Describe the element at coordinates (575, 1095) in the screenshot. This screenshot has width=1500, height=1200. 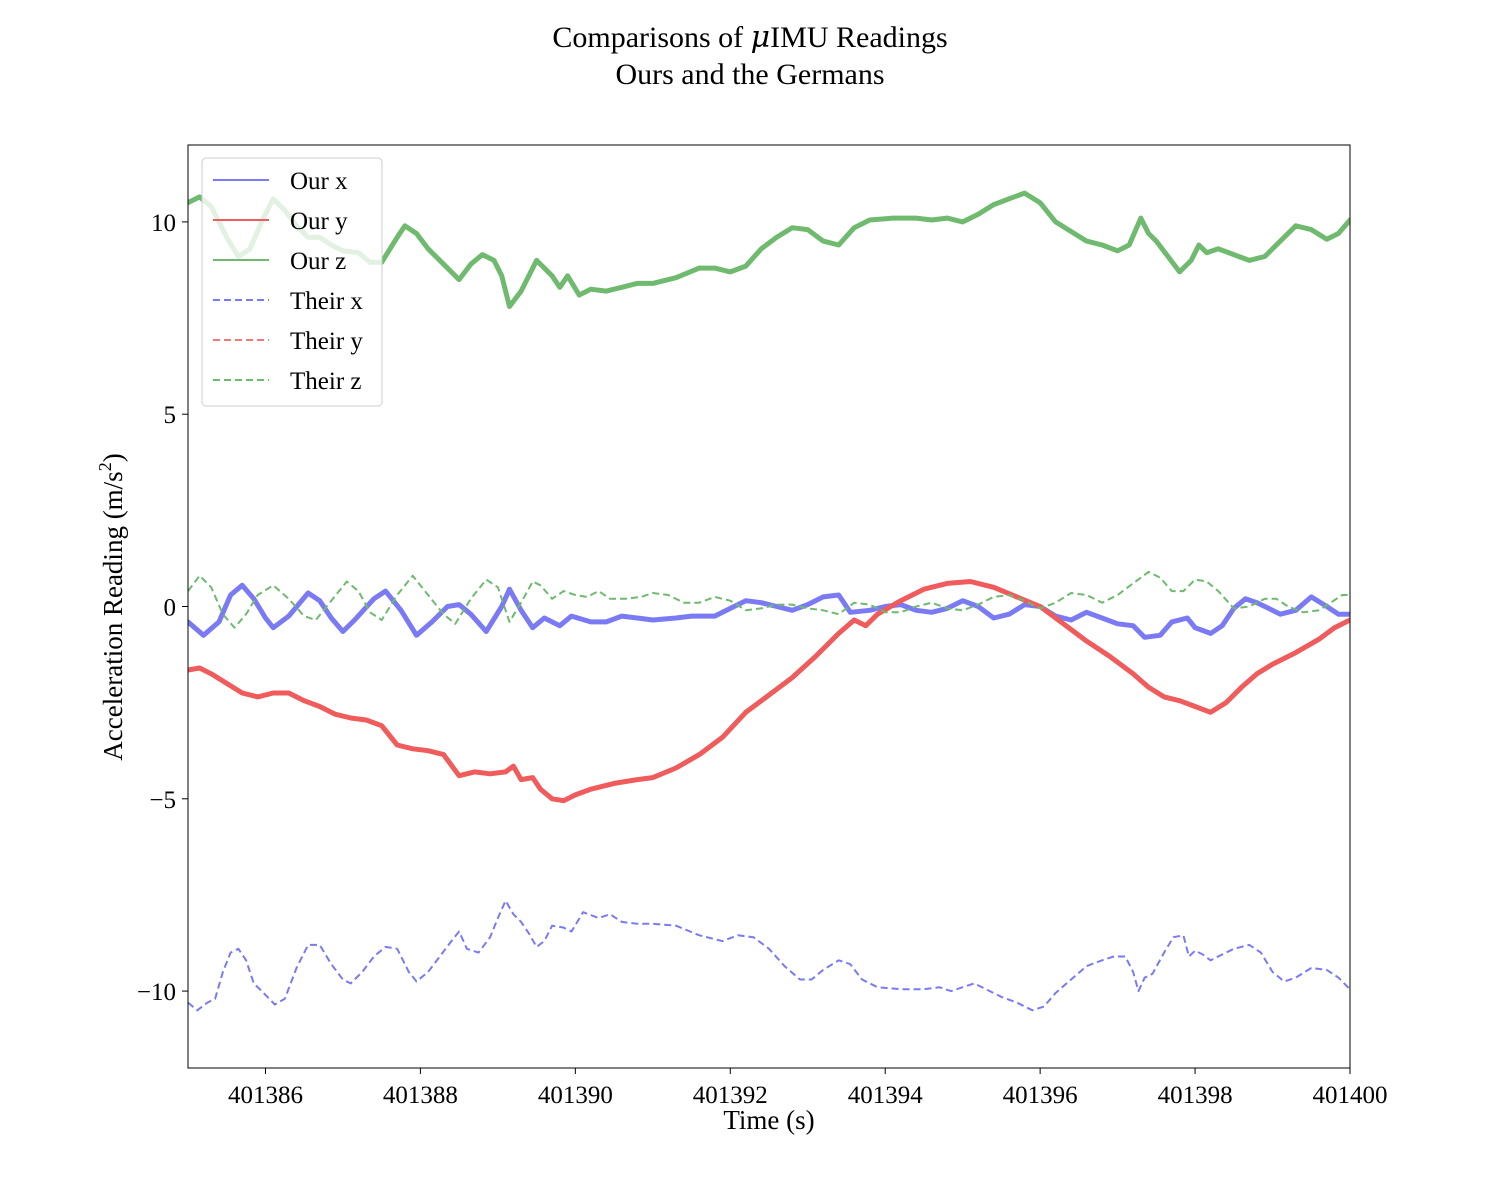
I see `x-tick-label: 401390` at that location.